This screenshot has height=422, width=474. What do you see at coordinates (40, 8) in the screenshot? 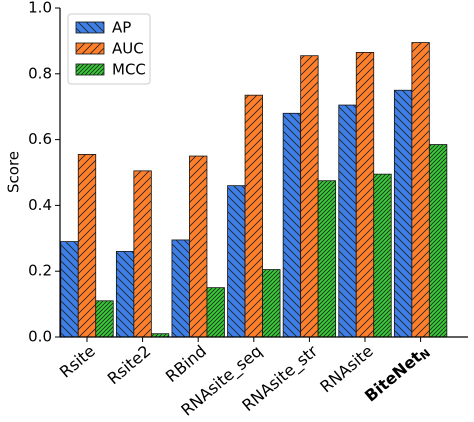
I see `y-tick-label: 1.0` at bounding box center [40, 8].